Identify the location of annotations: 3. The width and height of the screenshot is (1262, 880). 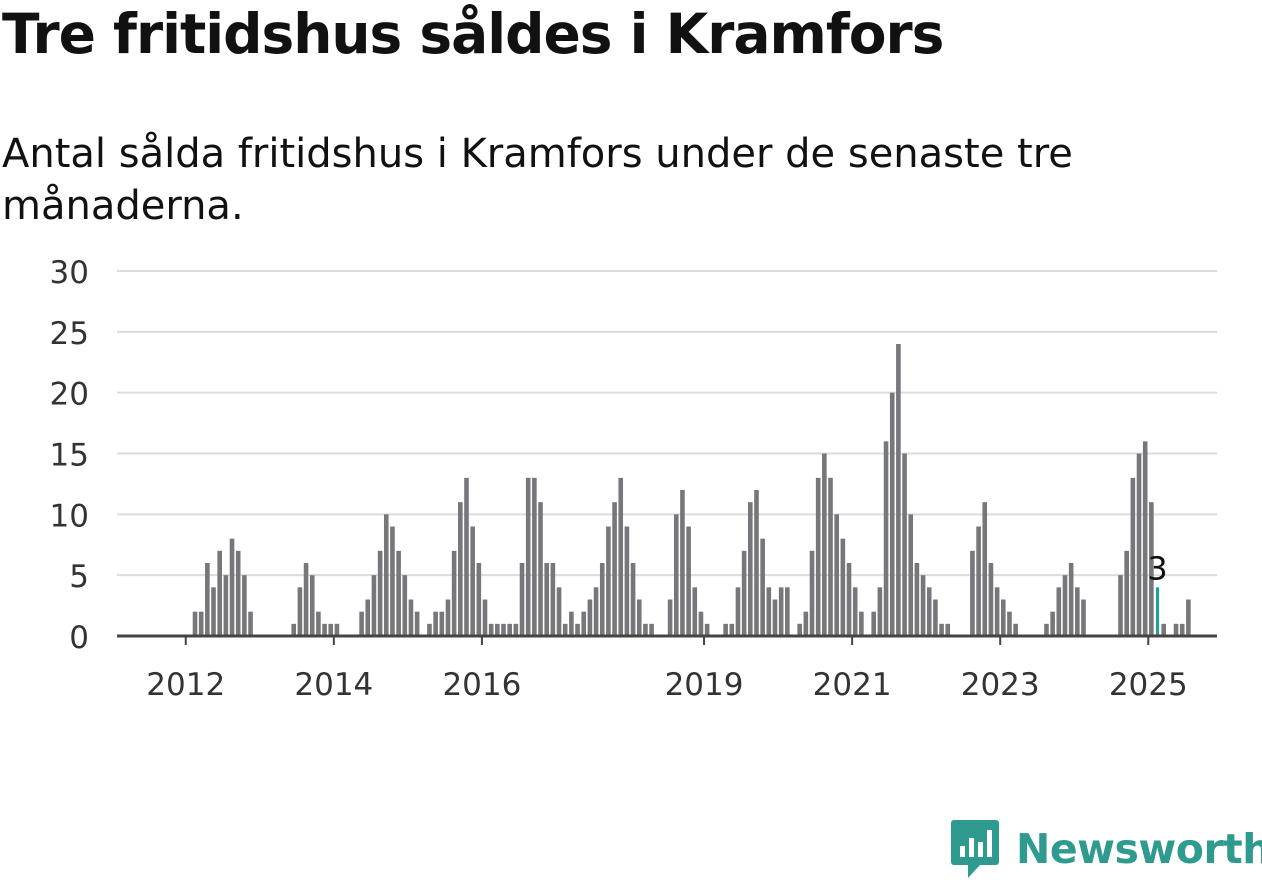
(1157, 569).